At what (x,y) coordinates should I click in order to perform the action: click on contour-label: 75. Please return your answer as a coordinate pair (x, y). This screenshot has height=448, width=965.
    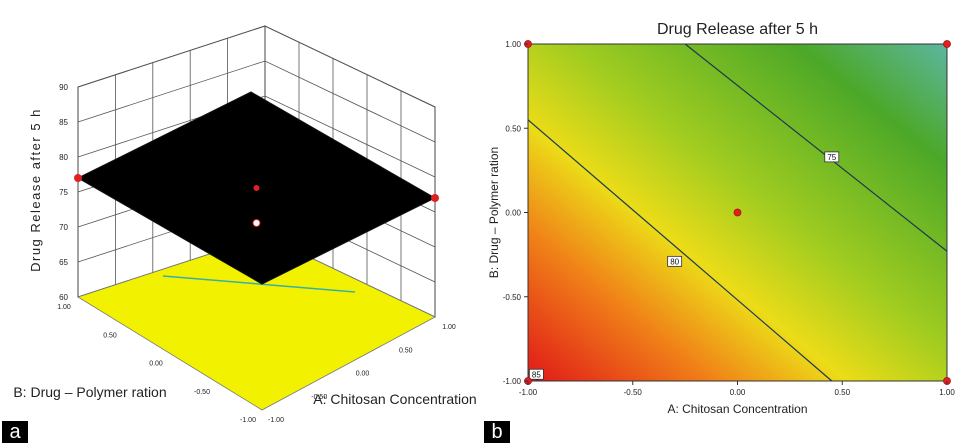
    Looking at the image, I should click on (831, 157).